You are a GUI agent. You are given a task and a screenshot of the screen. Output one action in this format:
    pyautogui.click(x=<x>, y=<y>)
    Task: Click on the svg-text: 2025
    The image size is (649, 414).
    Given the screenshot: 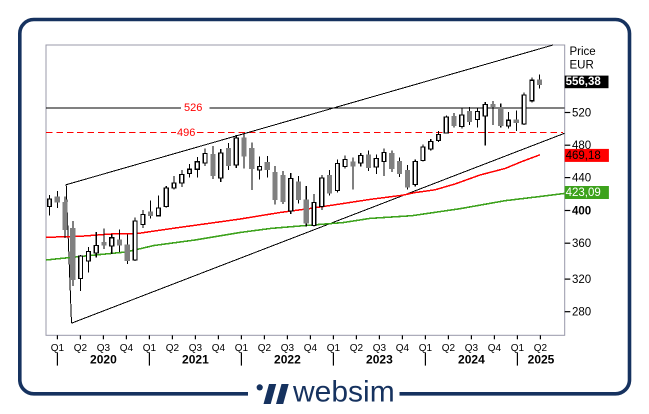 What is the action you would take?
    pyautogui.click(x=541, y=360)
    